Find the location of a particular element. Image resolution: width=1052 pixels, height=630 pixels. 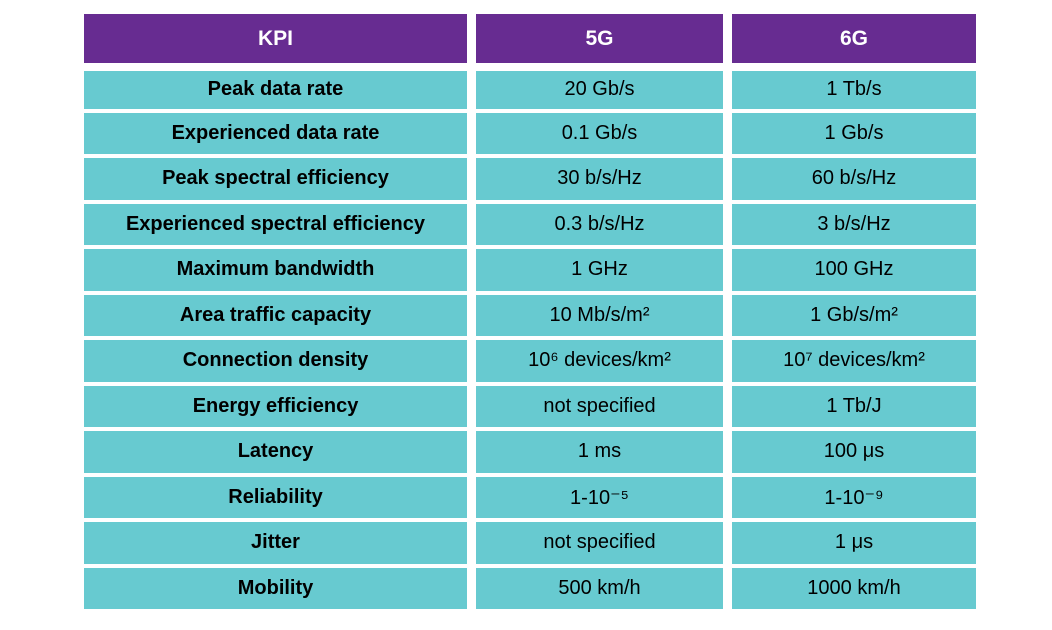

kpi-cell: Jitter is located at coordinates (275, 543).